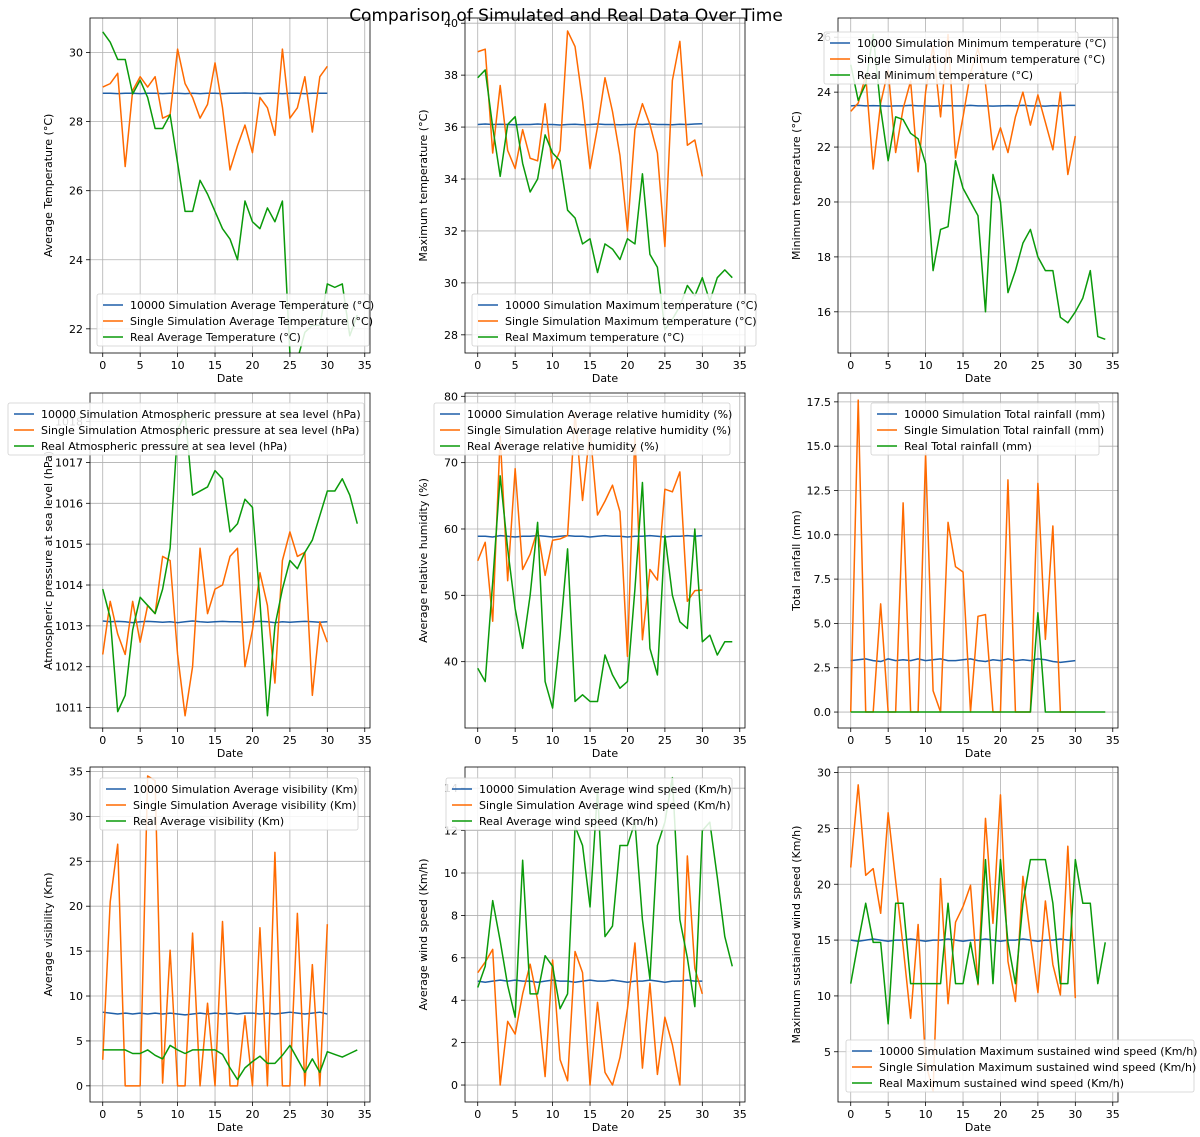 The width and height of the screenshot is (1200, 1137). I want to click on y-tick-label: 2, so click(454, 1043).